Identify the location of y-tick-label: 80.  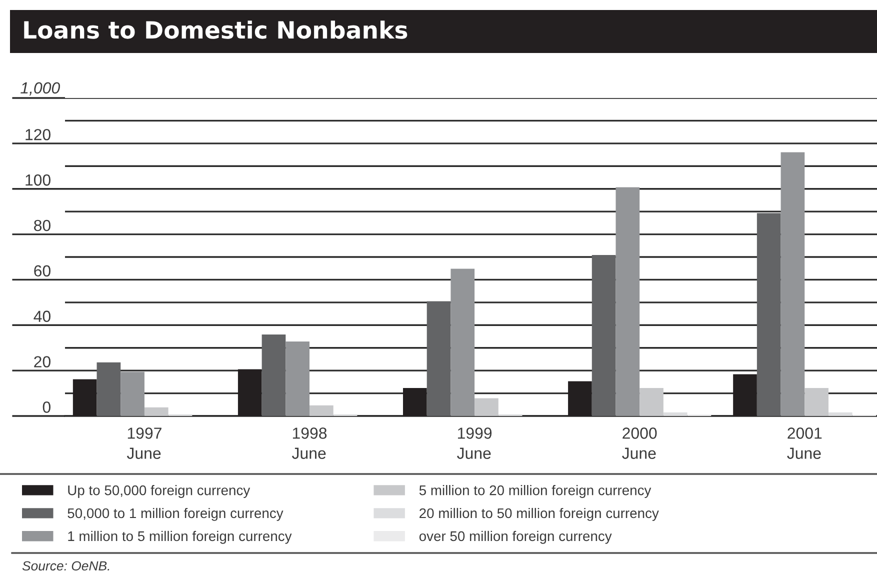
(42, 226).